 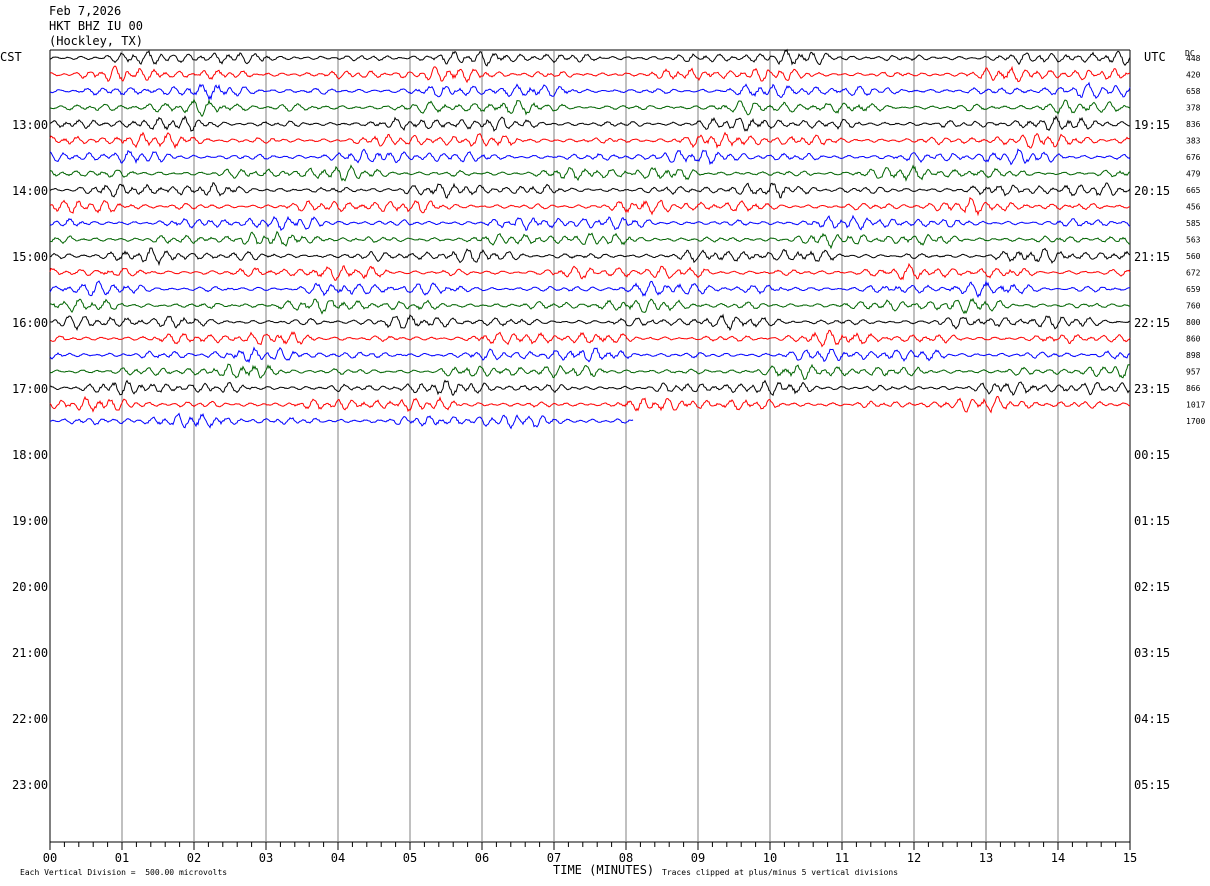 I want to click on dc-offset-value: 585, so click(x=1193, y=223).